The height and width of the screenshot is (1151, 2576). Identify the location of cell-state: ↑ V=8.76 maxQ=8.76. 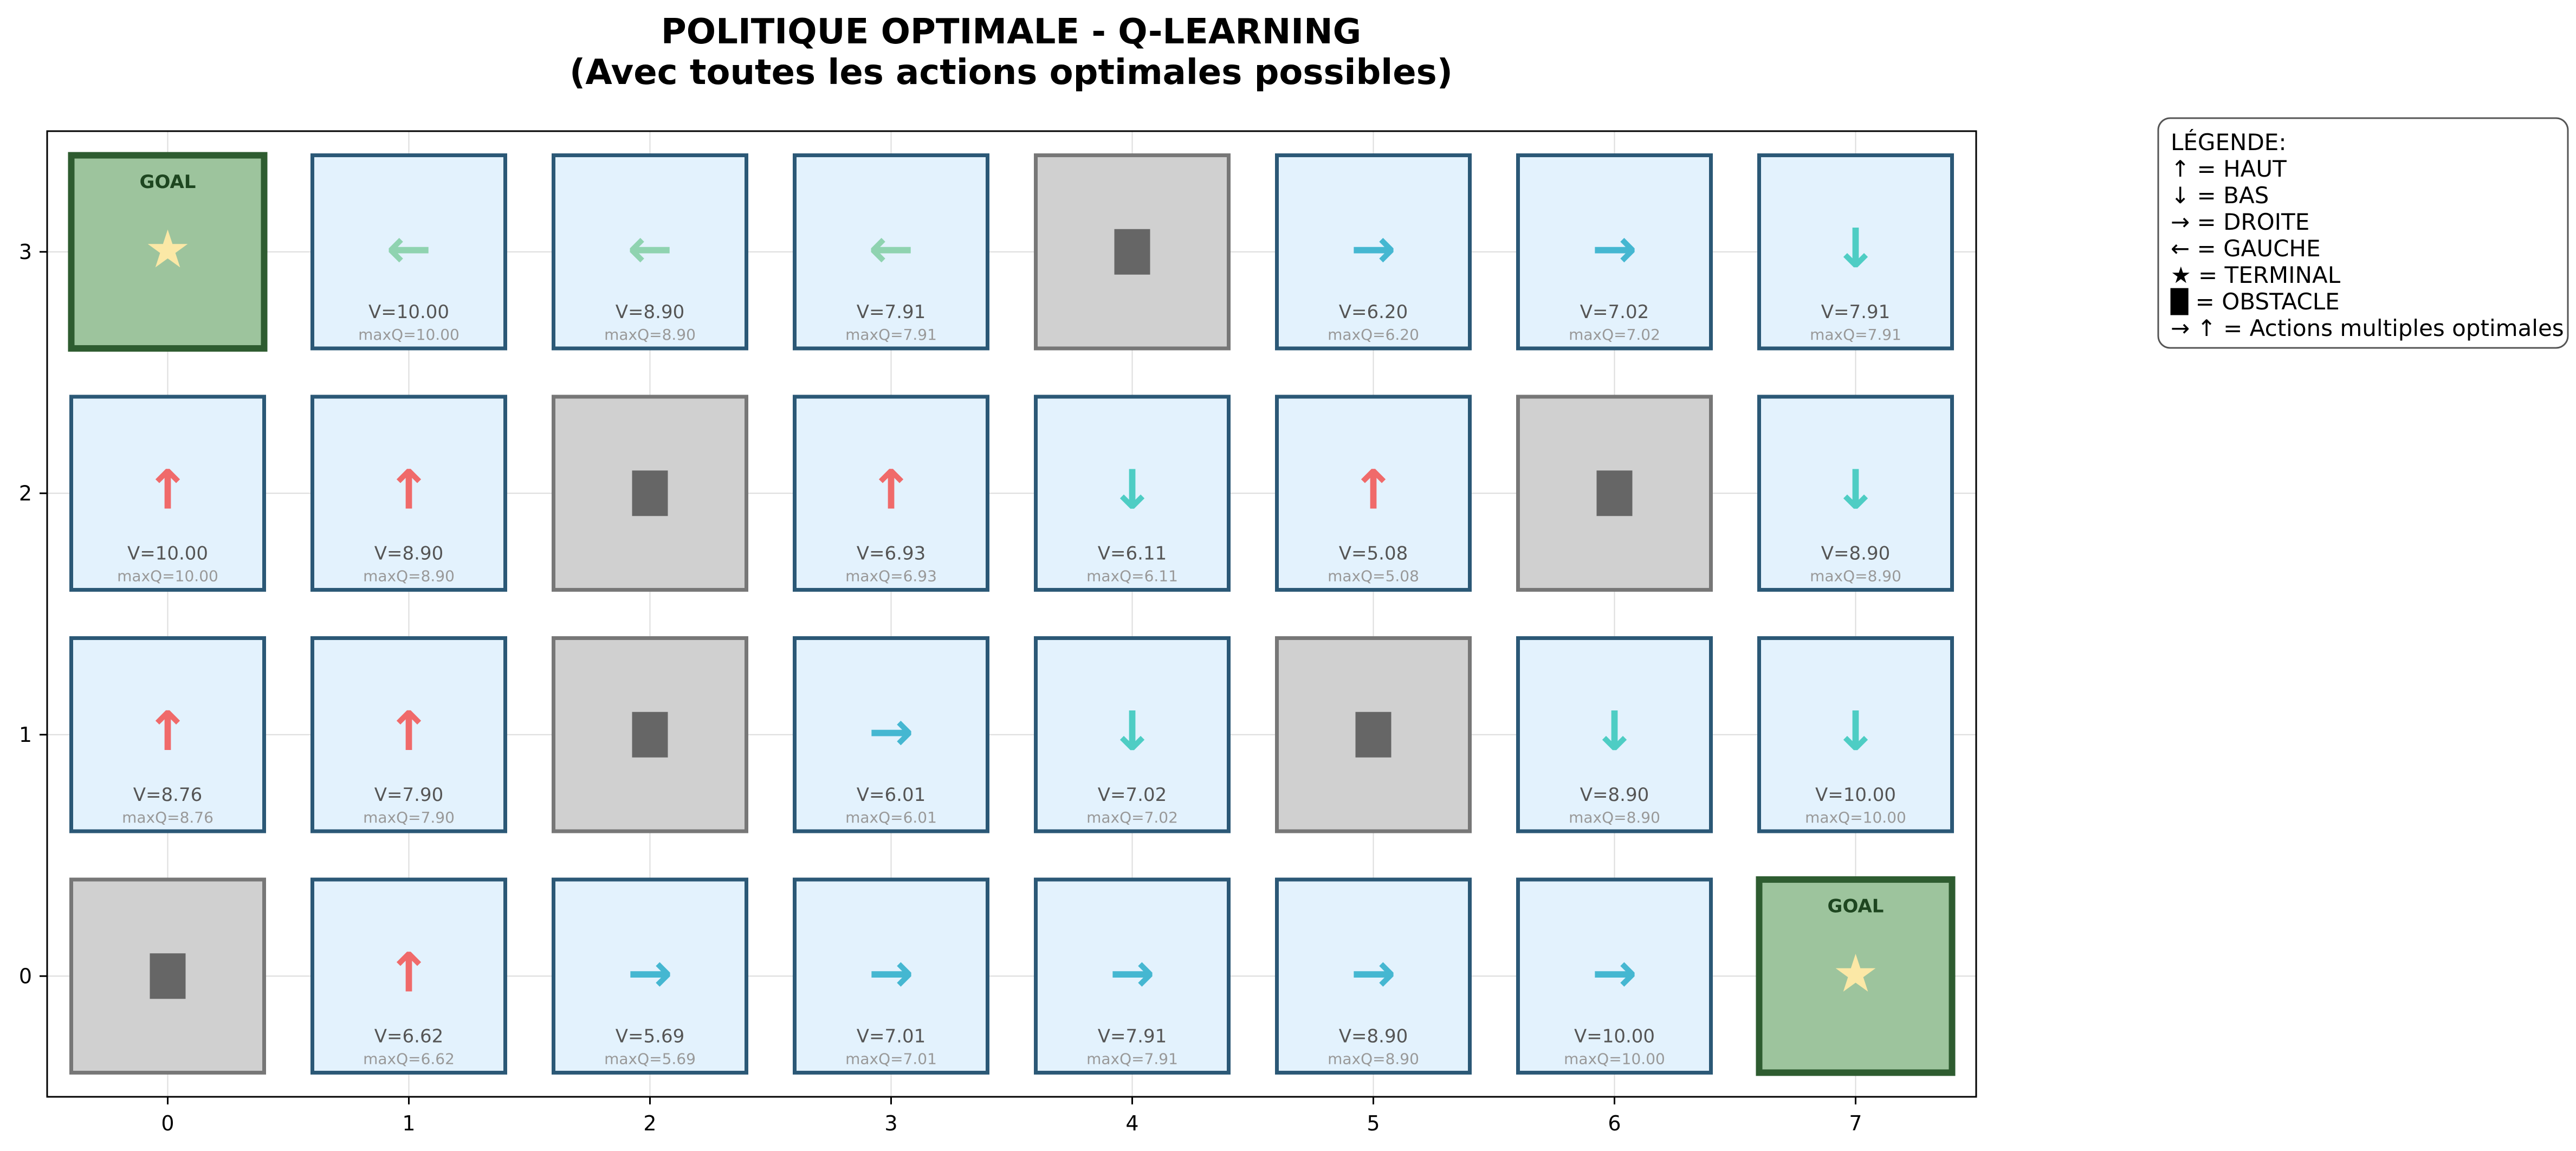
(168, 735).